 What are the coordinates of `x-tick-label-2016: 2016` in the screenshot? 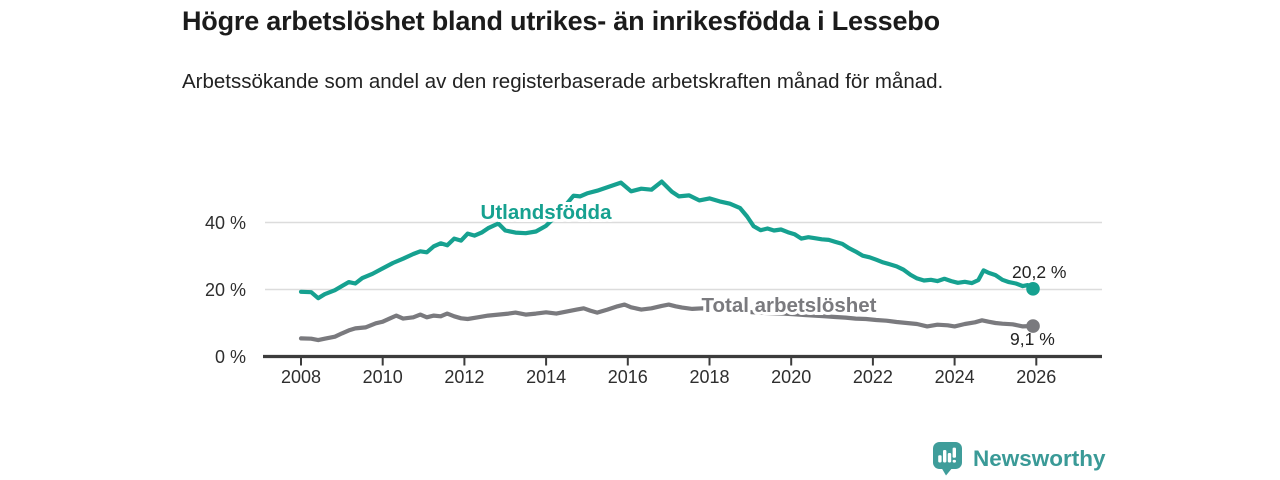 It's located at (628, 377).